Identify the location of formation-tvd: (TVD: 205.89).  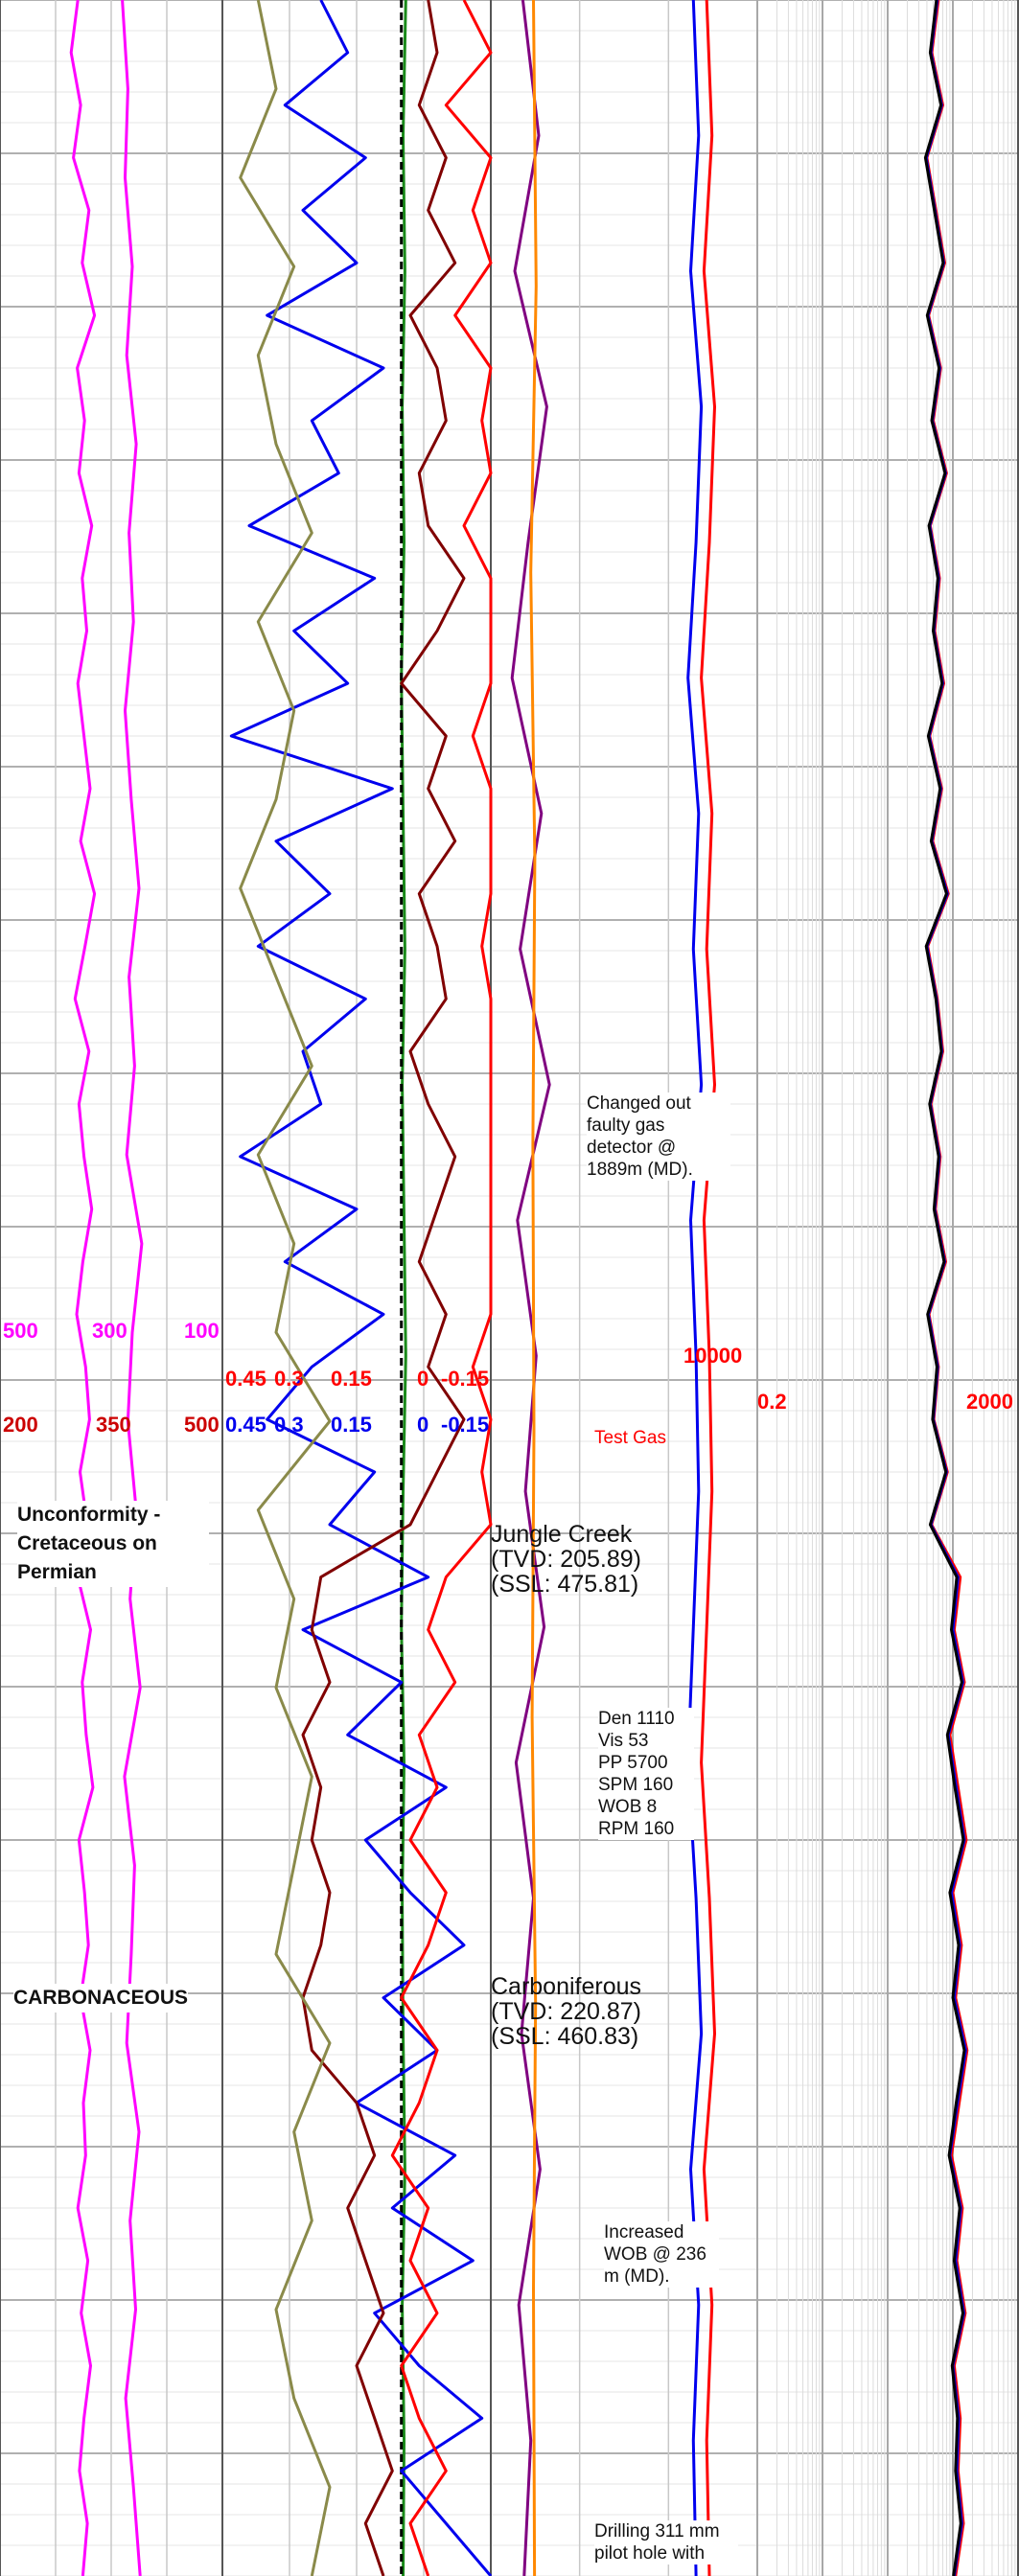
(566, 1559).